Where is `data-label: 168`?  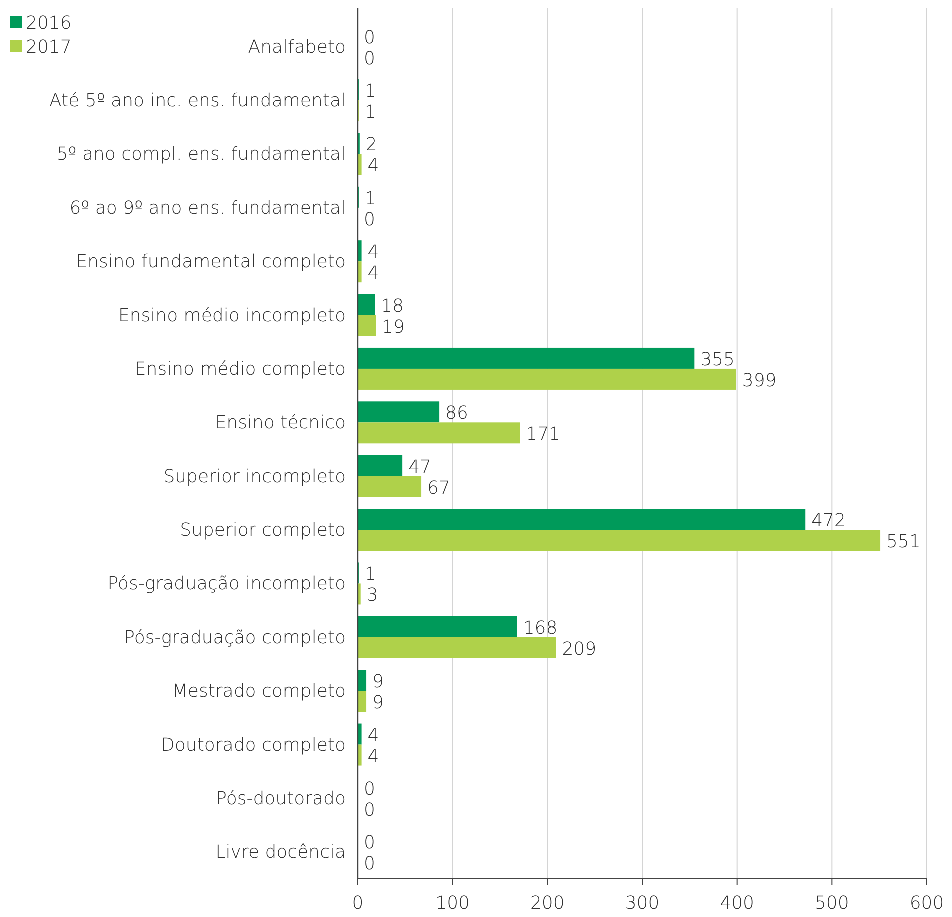
data-label: 168 is located at coordinates (540, 628).